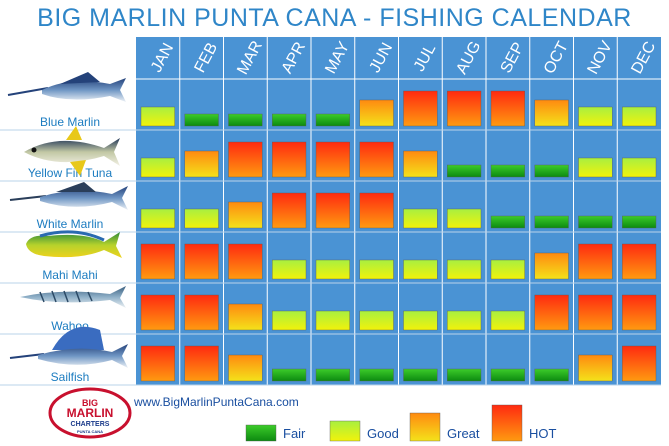 Image resolution: width=669 pixels, height=446 pixels. Describe the element at coordinates (551, 171) in the screenshot. I see `cell-yellow-fin-tuna-oct` at that location.